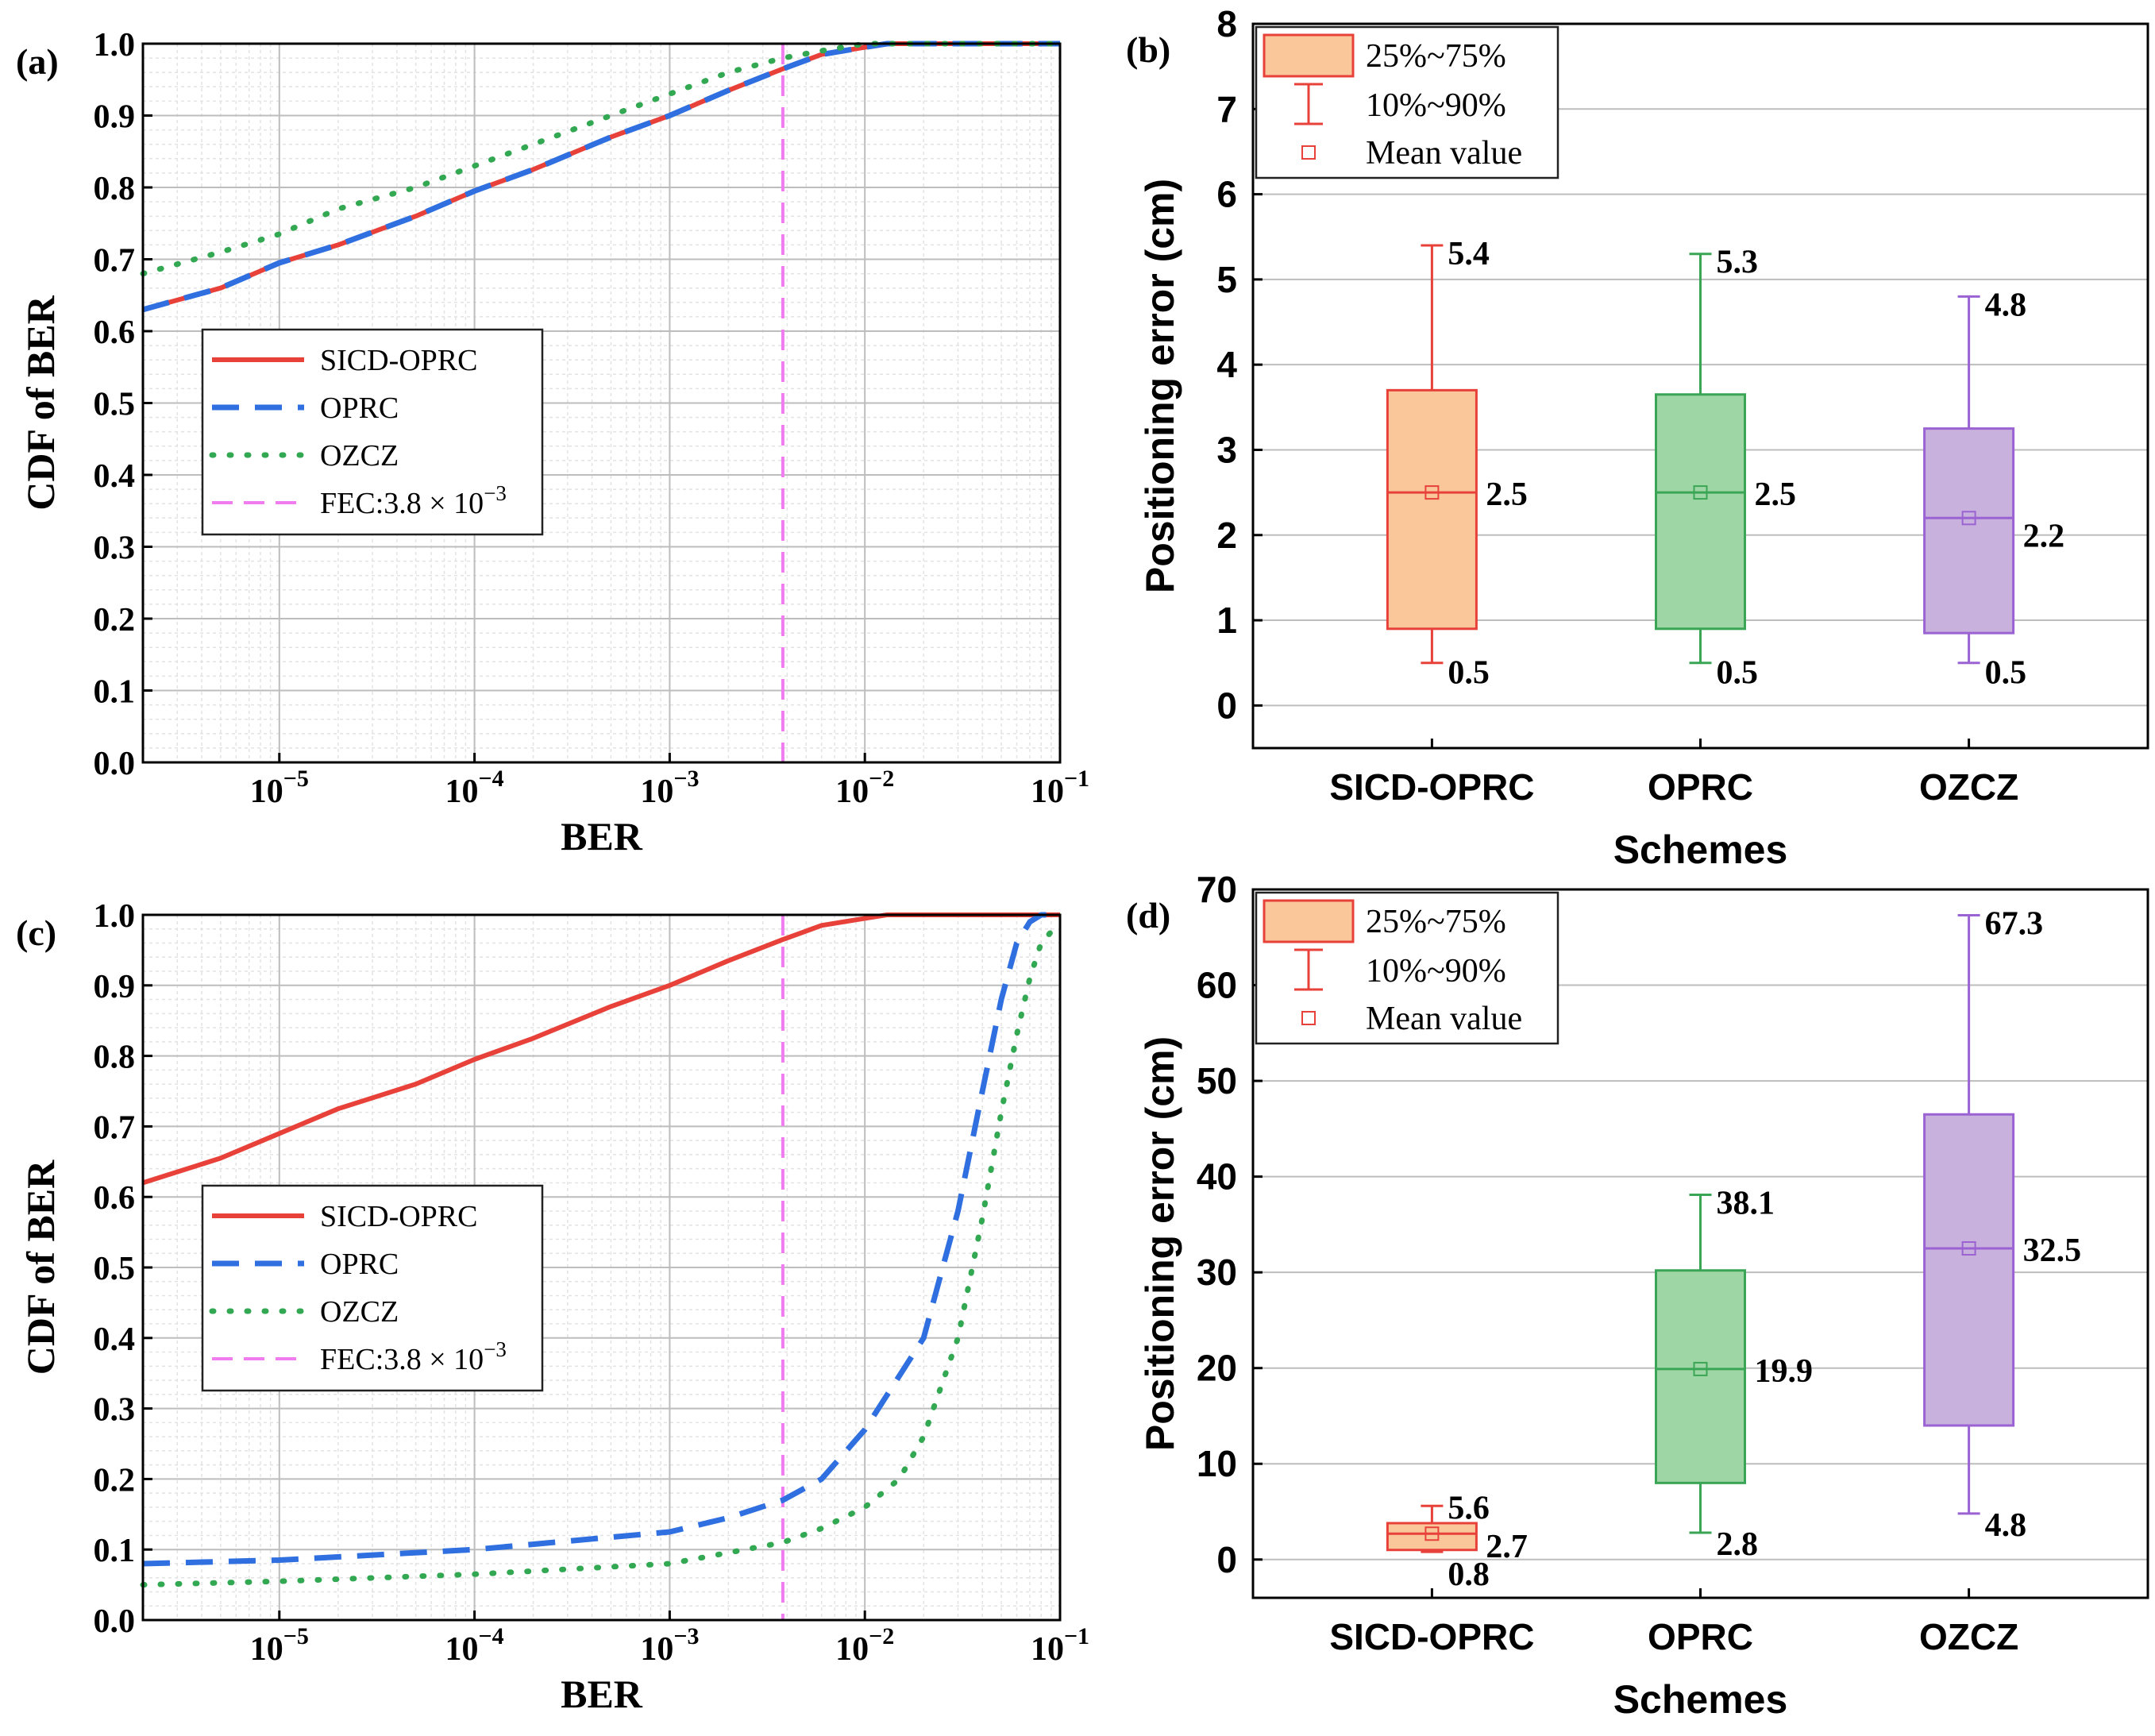 The image size is (2155, 1736). I want to click on y-tick-label: 0.4, so click(115, 476).